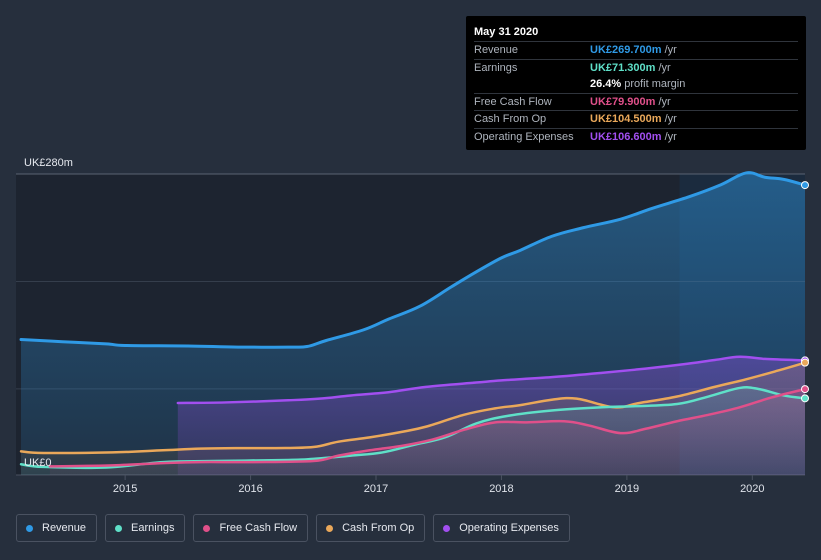  Describe the element at coordinates (427, 427) in the screenshot. I see `series-line-free-cash-flow` at that location.